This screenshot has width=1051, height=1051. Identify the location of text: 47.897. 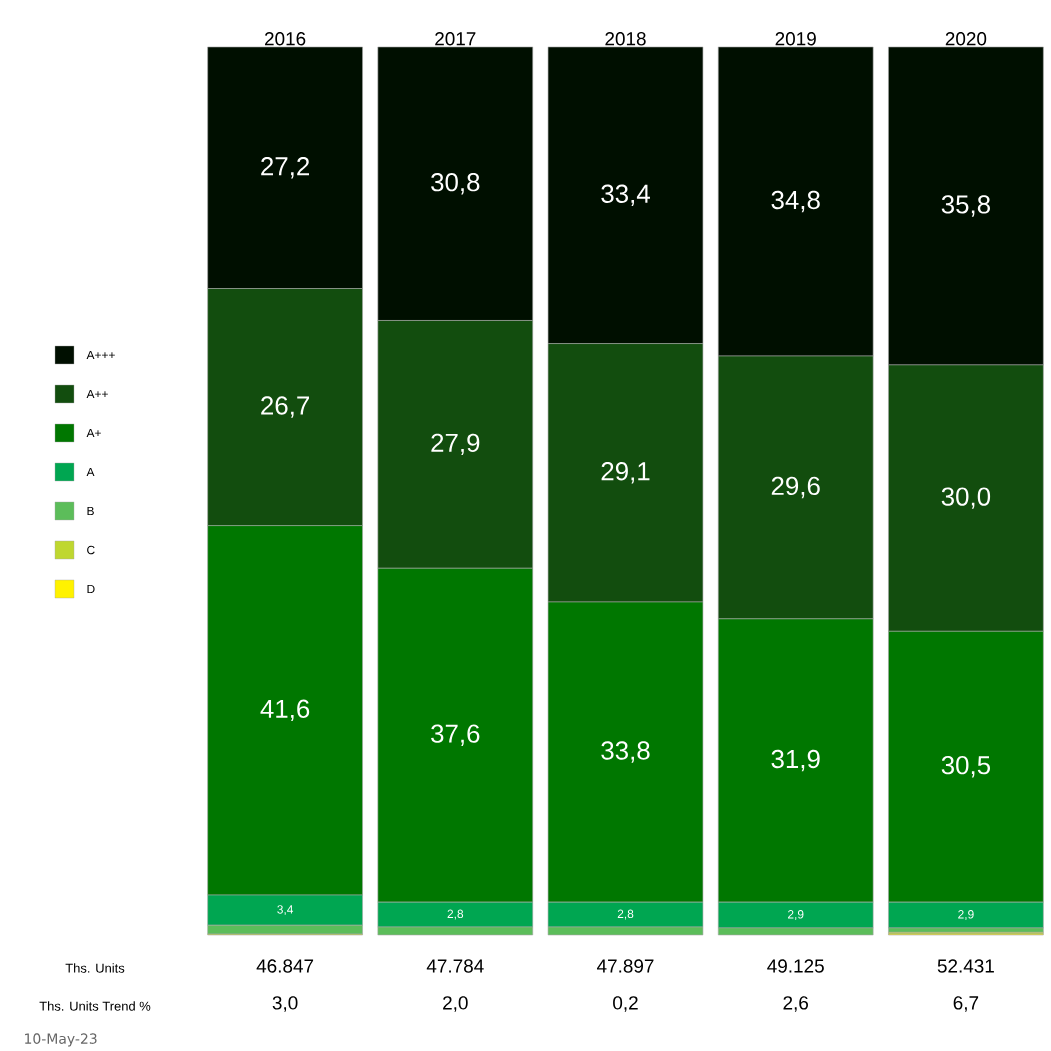
(625, 966).